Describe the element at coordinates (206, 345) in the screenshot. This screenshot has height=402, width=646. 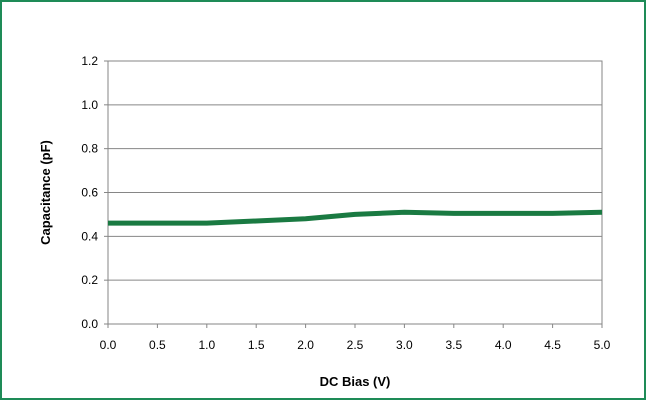
I see `x-tick-label: 1.0` at that location.